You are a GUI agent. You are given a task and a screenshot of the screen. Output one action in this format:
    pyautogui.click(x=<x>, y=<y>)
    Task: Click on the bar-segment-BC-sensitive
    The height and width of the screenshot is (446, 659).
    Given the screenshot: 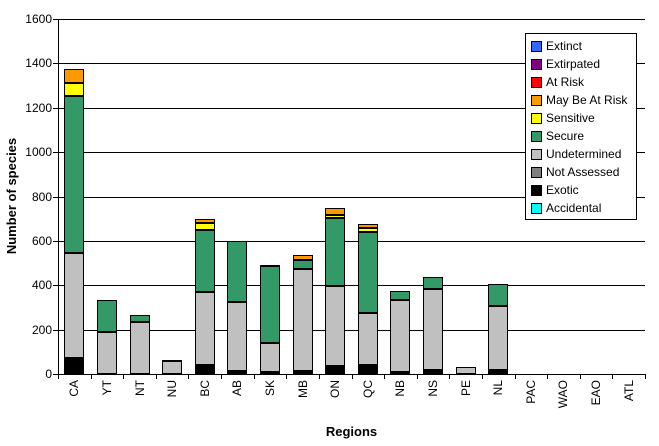 What is the action you would take?
    pyautogui.click(x=205, y=226)
    